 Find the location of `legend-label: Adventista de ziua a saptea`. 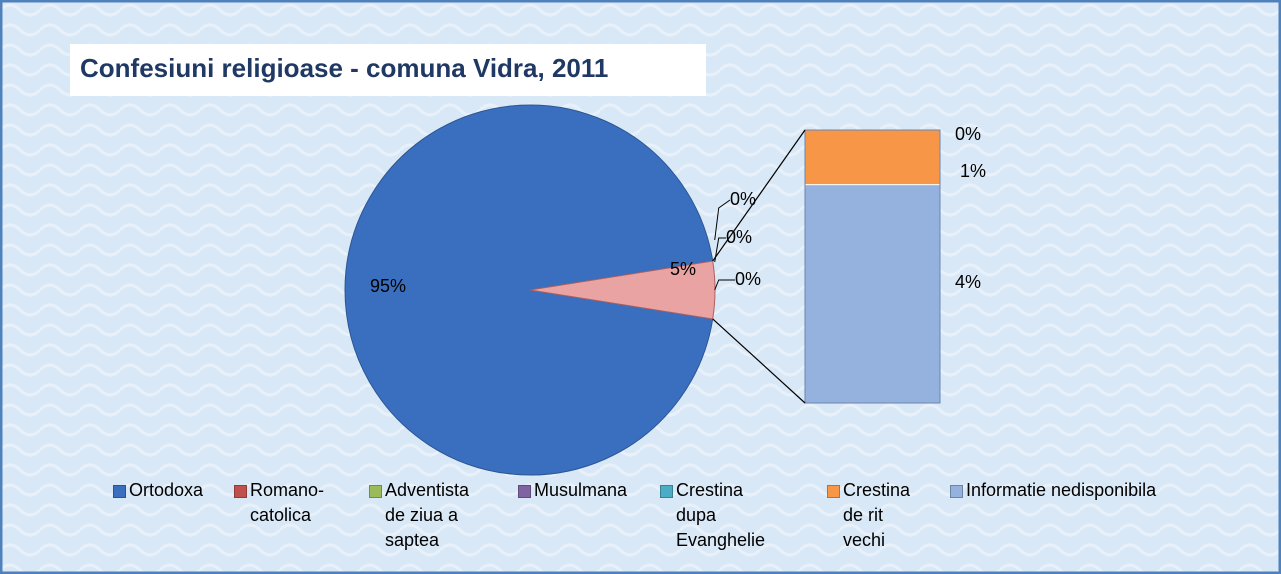

legend-label: Adventista de ziua a saptea is located at coordinates (427, 515).